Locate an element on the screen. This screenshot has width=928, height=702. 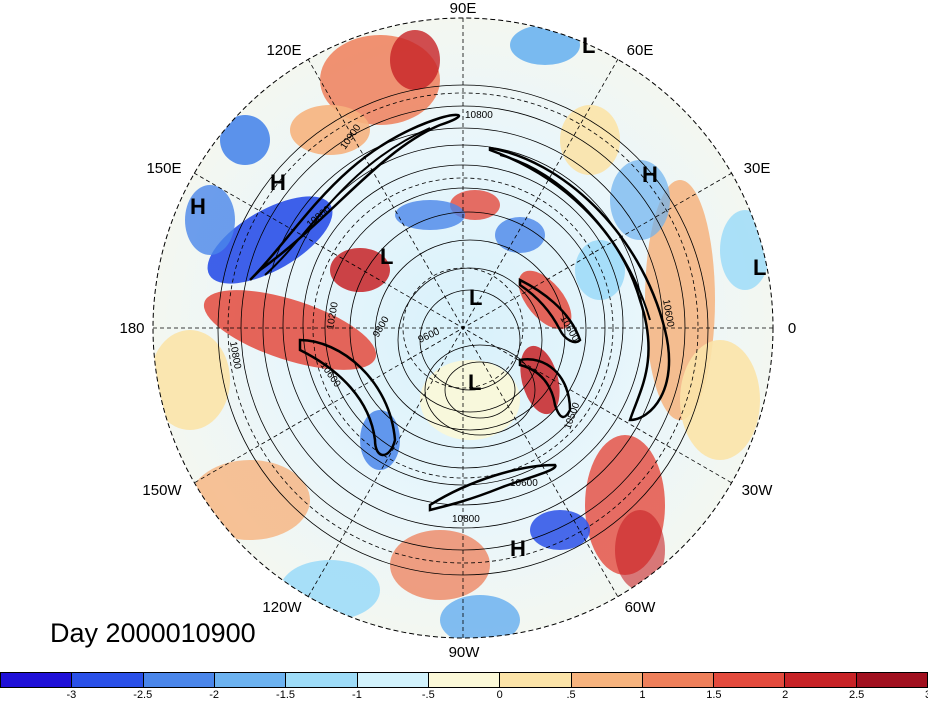
lon-label-30w: 30W is located at coordinates (758, 490).